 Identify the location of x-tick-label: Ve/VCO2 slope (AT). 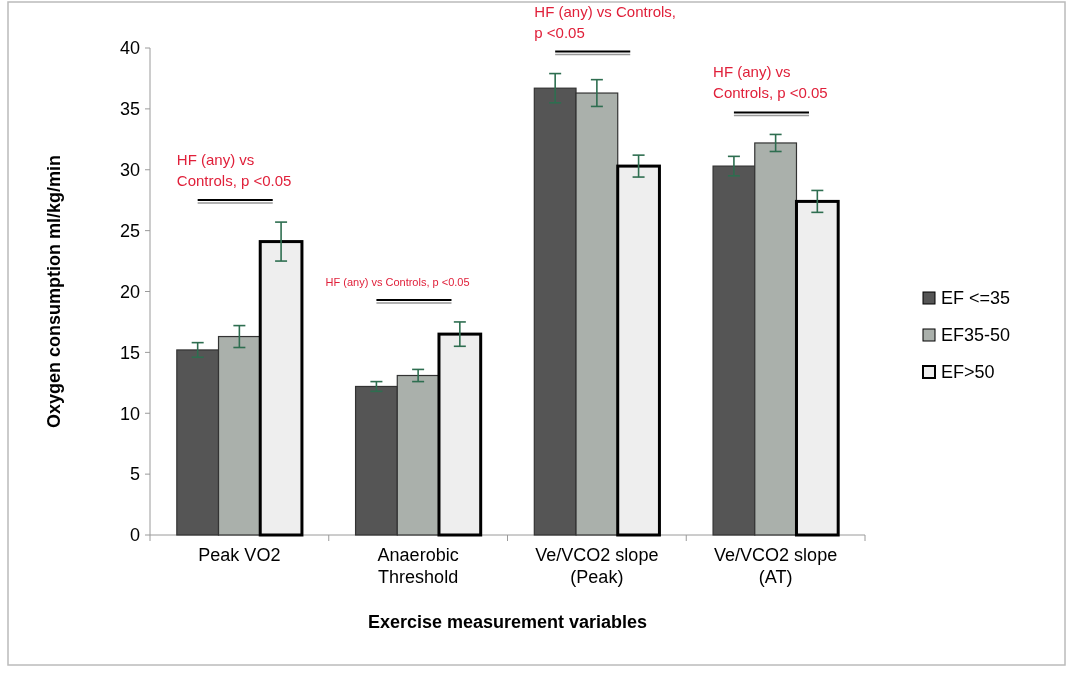
(776, 566).